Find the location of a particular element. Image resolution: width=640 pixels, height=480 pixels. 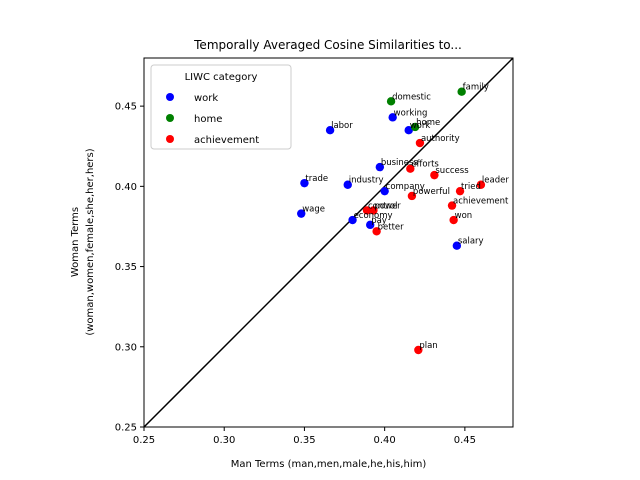

y-tick-label: 0.25 is located at coordinates (126, 428).